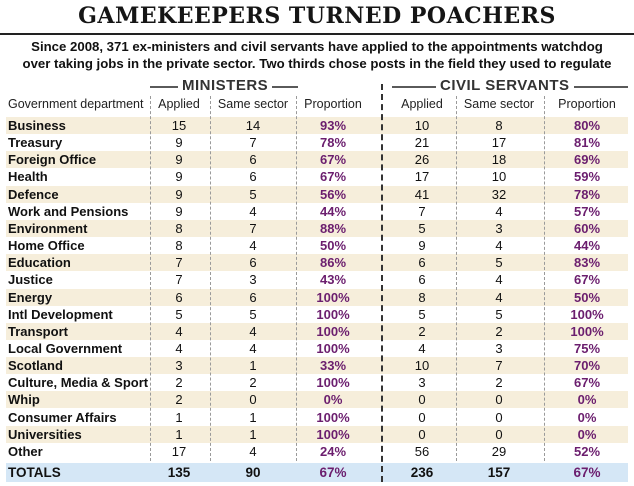 The width and height of the screenshot is (634, 486). Describe the element at coordinates (499, 125) in the screenshot. I see `civil-same-sector: 8` at that location.